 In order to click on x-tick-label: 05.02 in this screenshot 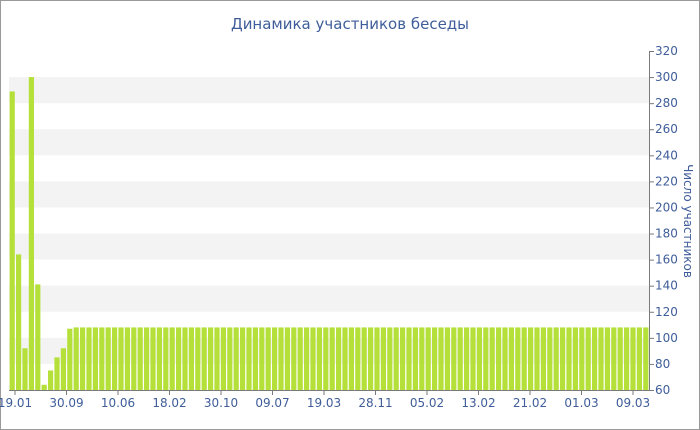, I will do `click(427, 403)`.